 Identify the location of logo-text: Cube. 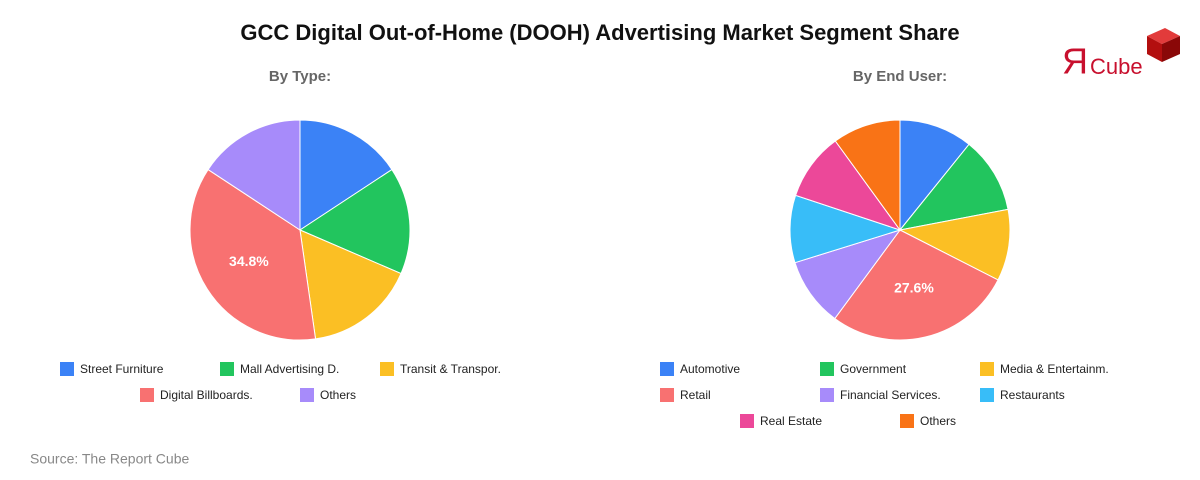
(1116, 66).